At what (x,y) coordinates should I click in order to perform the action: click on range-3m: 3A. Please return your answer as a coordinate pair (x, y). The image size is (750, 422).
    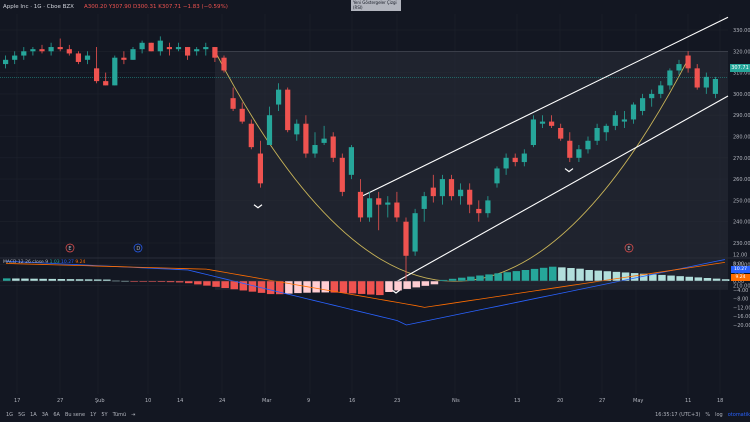
    Looking at the image, I should click on (45, 415).